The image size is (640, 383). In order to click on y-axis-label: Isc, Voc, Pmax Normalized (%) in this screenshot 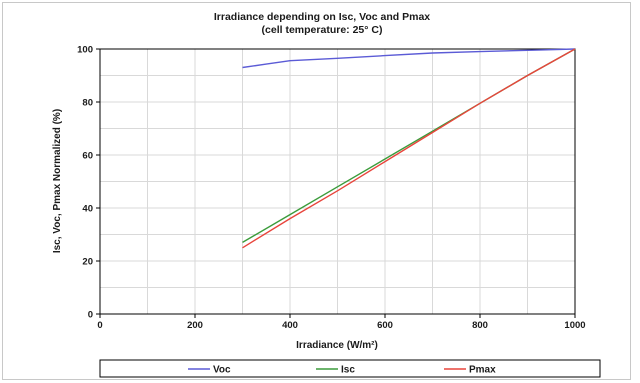, I will do `click(57, 181)`.